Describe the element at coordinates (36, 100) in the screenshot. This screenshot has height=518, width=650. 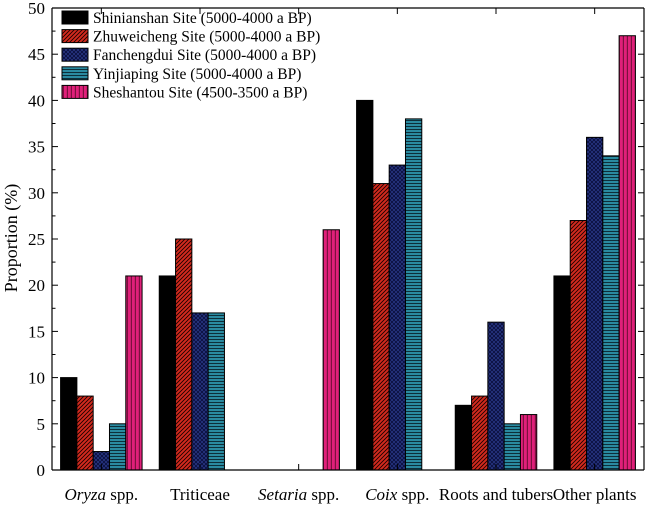
I see `y-tick-label: 40` at that location.